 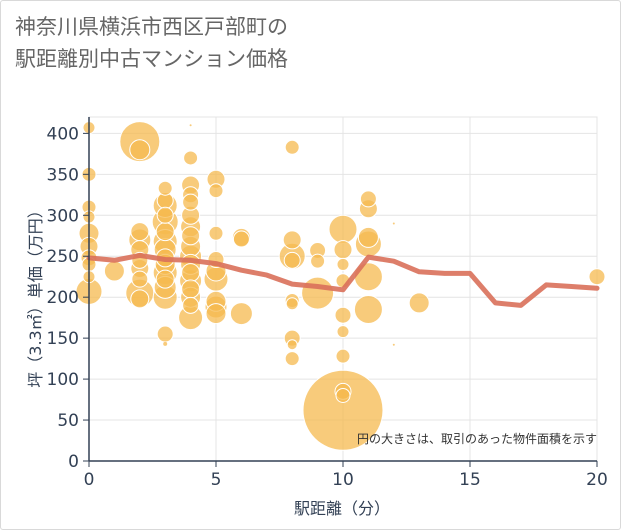 I want to click on x-tick-label: 20, so click(x=597, y=480).